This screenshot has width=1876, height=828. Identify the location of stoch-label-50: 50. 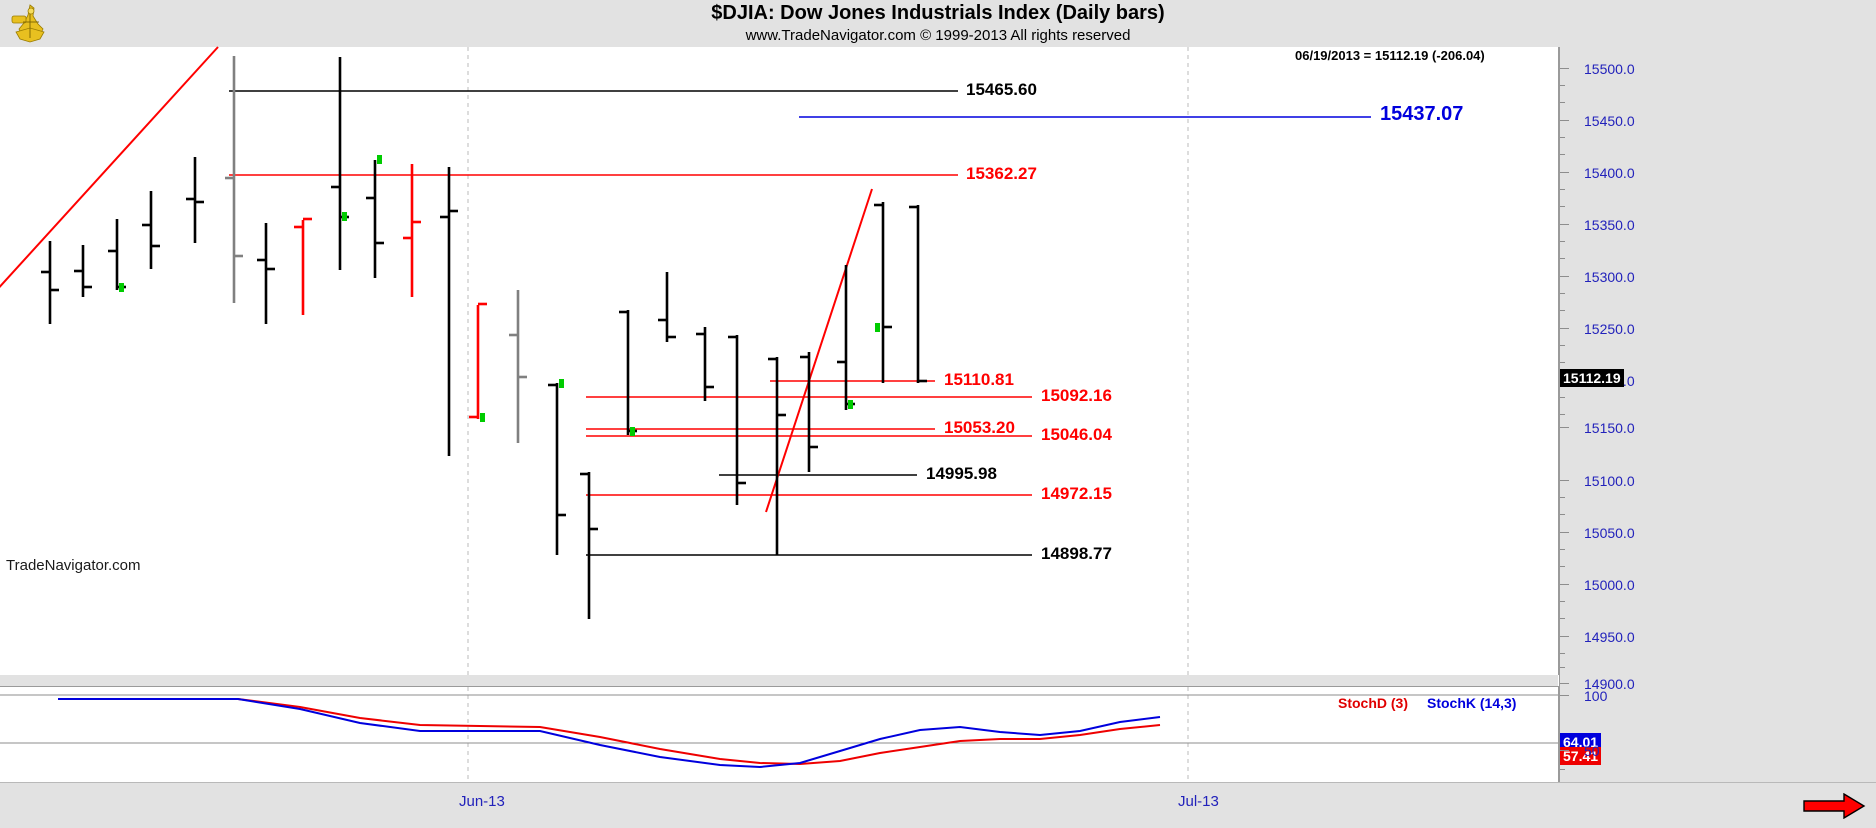
(1592, 751).